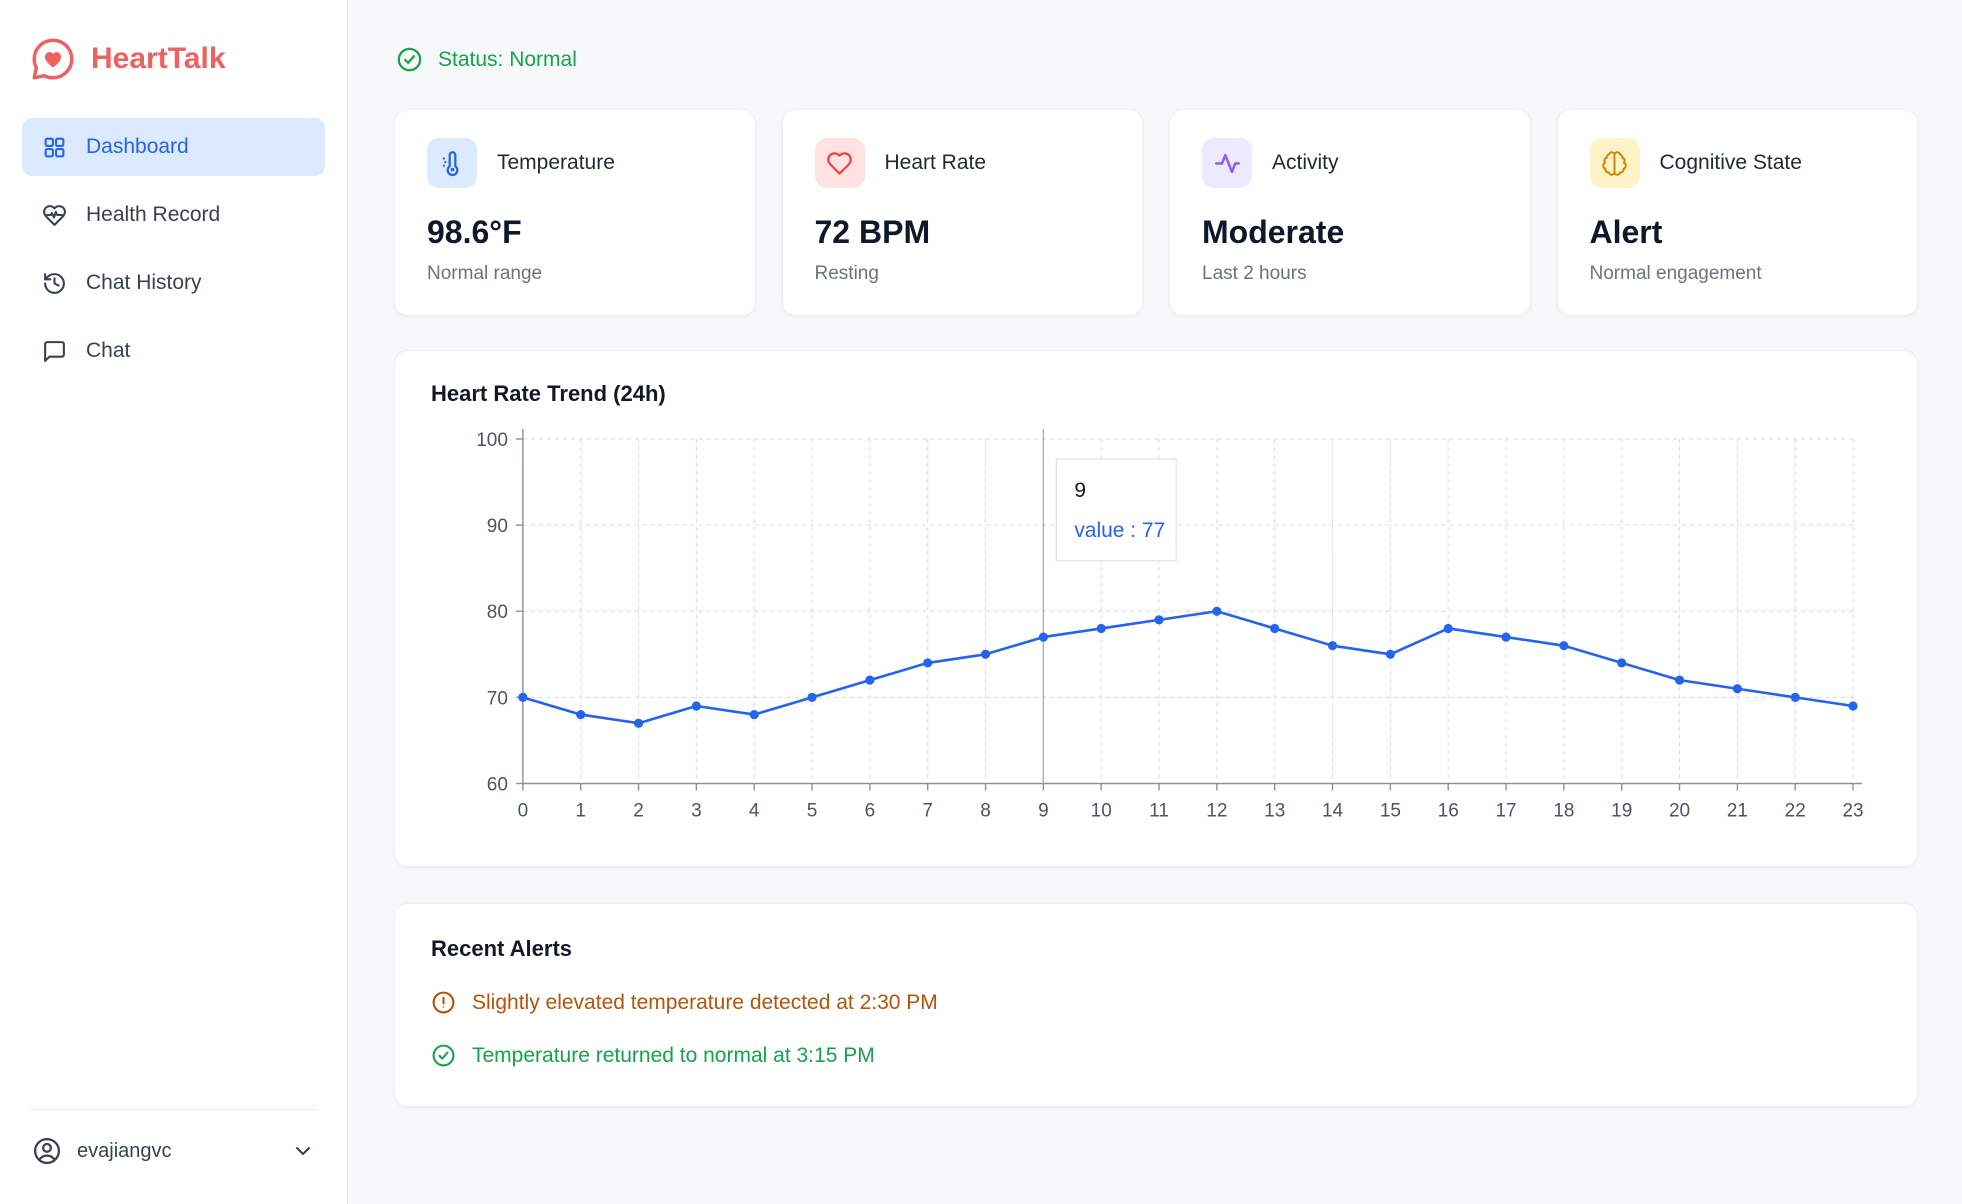 This screenshot has height=1204, width=1962. What do you see at coordinates (507, 59) in the screenshot?
I see `status-text: Status: Normal` at bounding box center [507, 59].